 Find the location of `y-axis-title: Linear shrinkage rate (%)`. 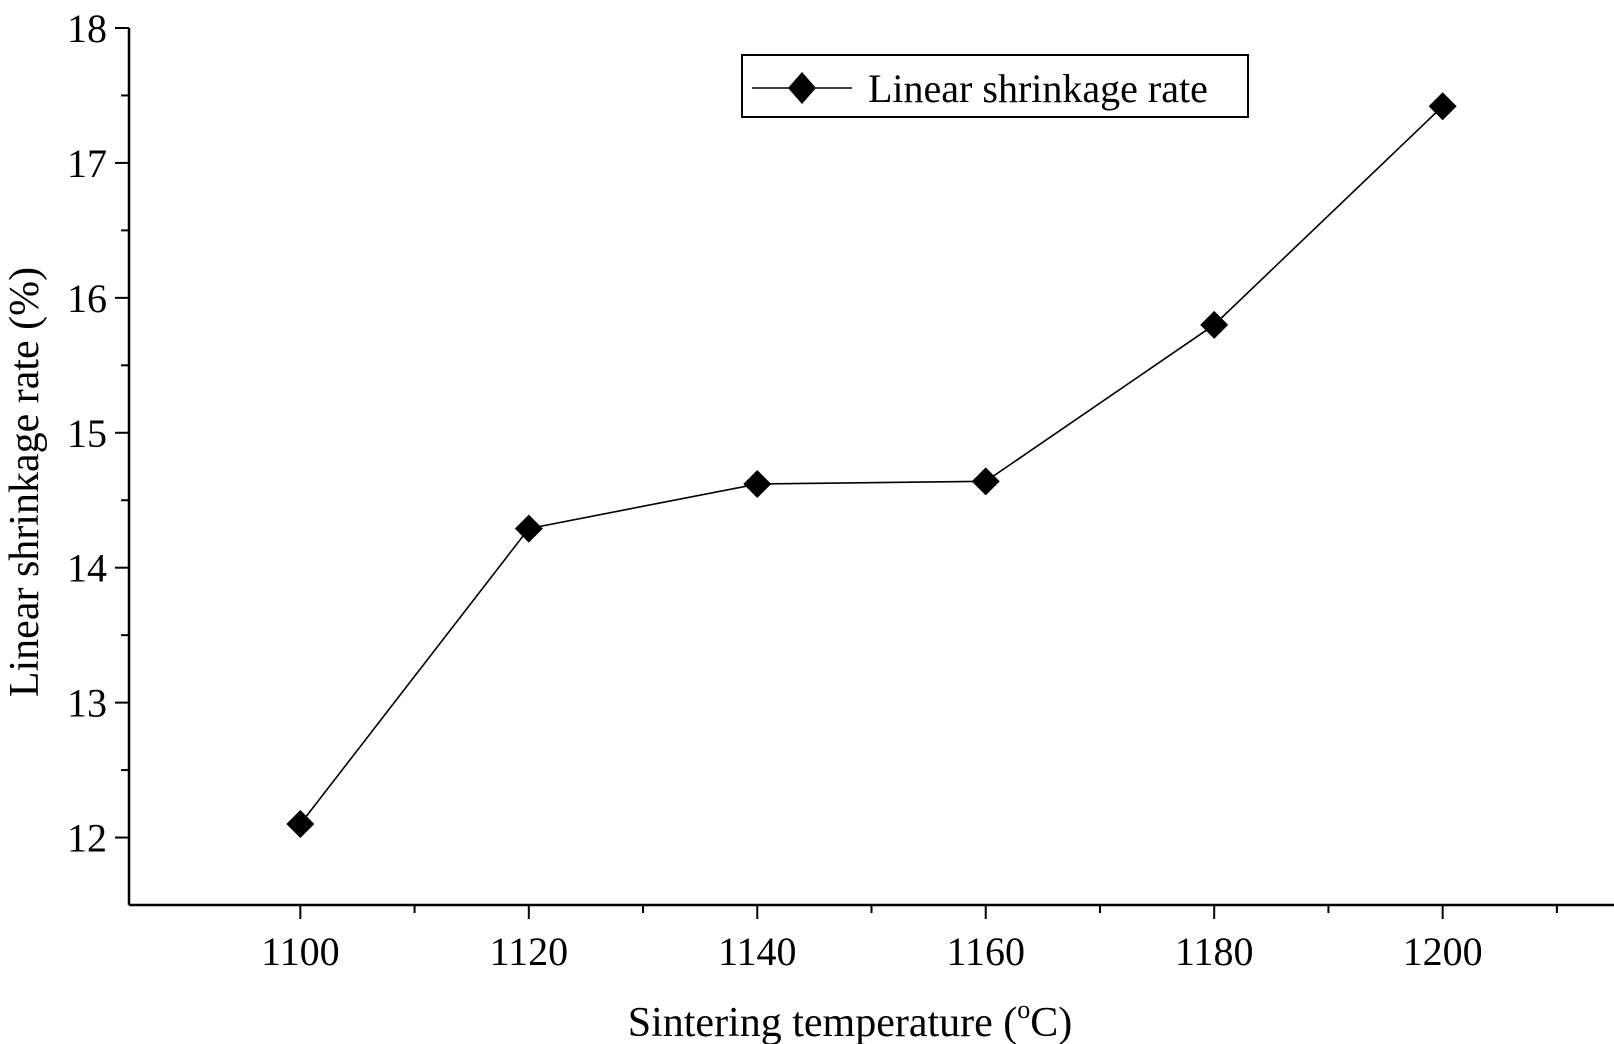

y-axis-title: Linear shrinkage rate (%) is located at coordinates (25, 482).